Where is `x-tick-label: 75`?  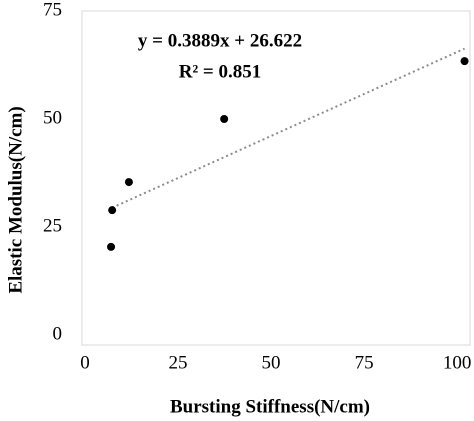 x-tick-label: 75 is located at coordinates (364, 362).